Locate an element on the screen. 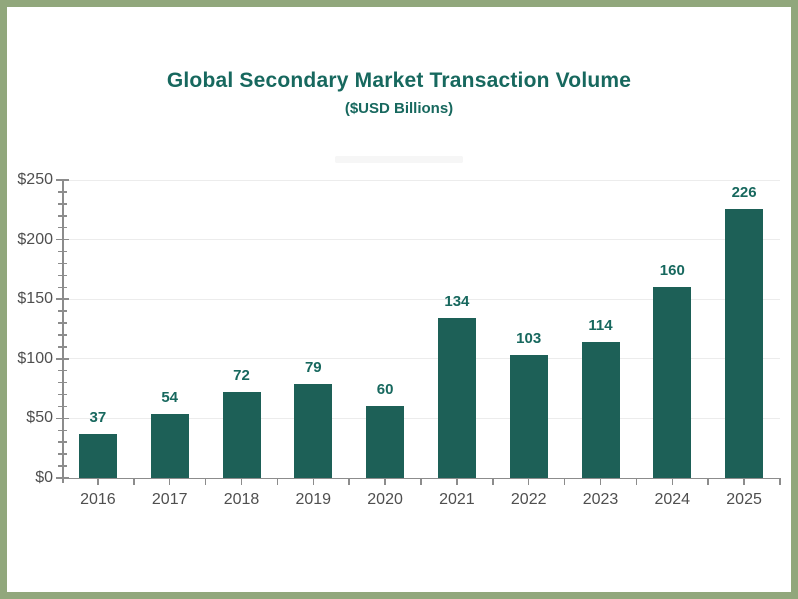 The image size is (798, 599). x-axis-label: 2022 is located at coordinates (528, 499).